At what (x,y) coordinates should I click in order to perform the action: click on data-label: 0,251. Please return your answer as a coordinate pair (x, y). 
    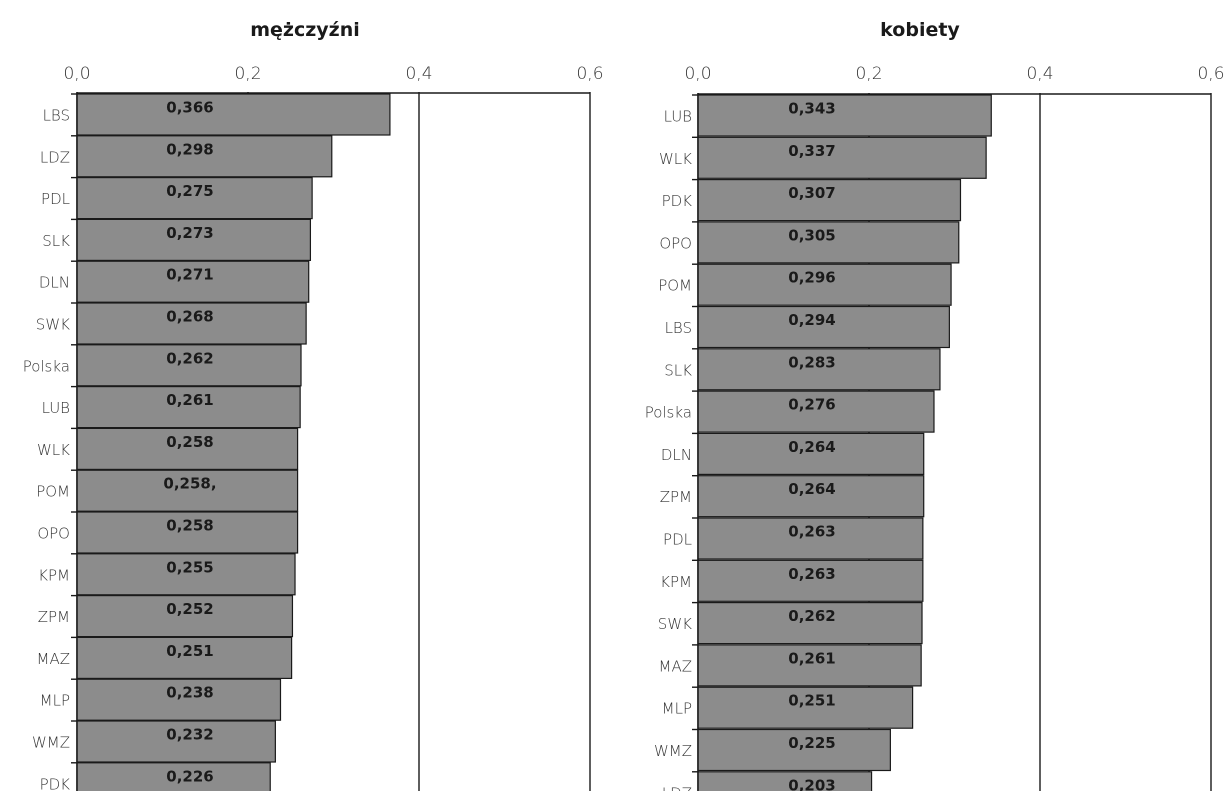
    Looking at the image, I should click on (189, 651).